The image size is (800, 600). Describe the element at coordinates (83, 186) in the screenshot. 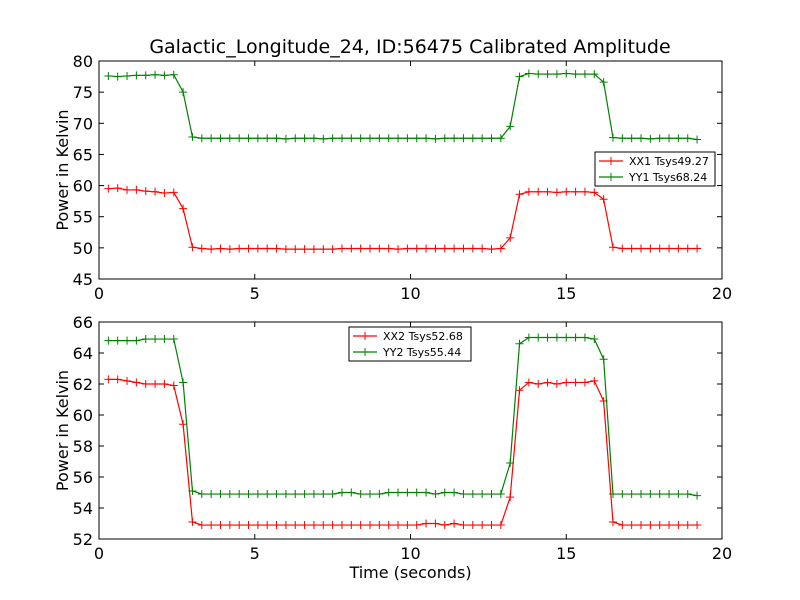

I see `y-tick-label: 60` at that location.